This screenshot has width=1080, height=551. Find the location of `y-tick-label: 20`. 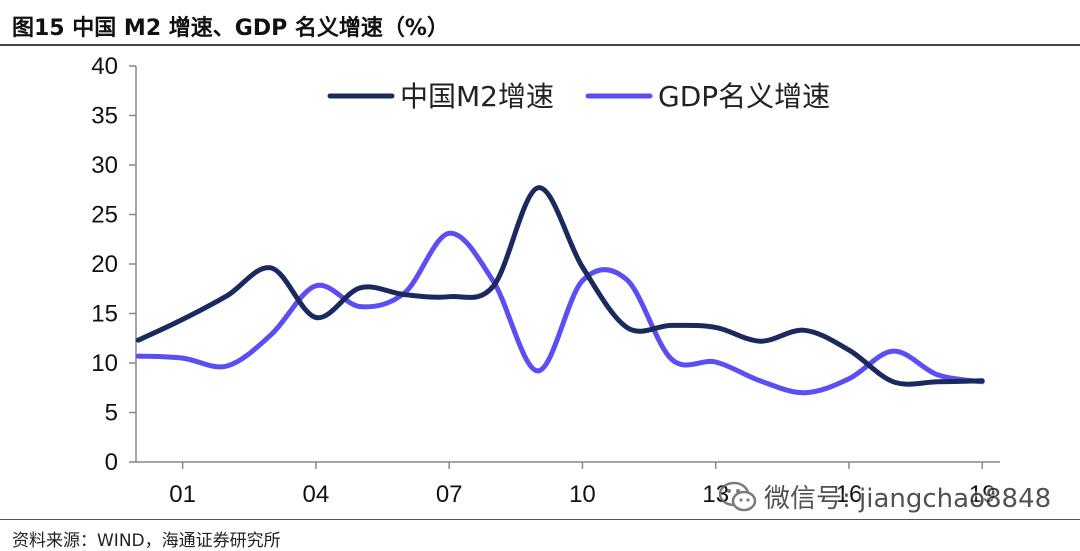

y-tick-label: 20 is located at coordinates (104, 264).